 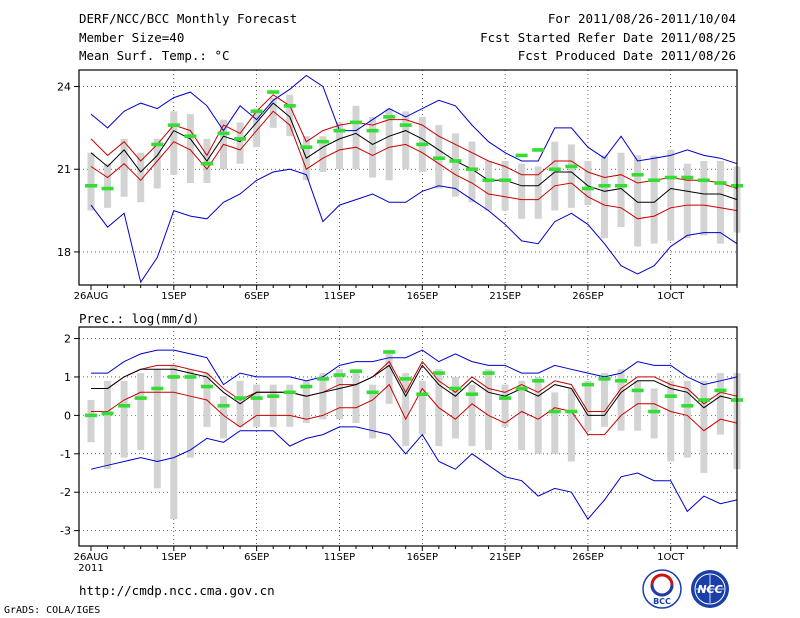 What do you see at coordinates (67, 377) in the screenshot?
I see `y-tick-label: 1` at bounding box center [67, 377].